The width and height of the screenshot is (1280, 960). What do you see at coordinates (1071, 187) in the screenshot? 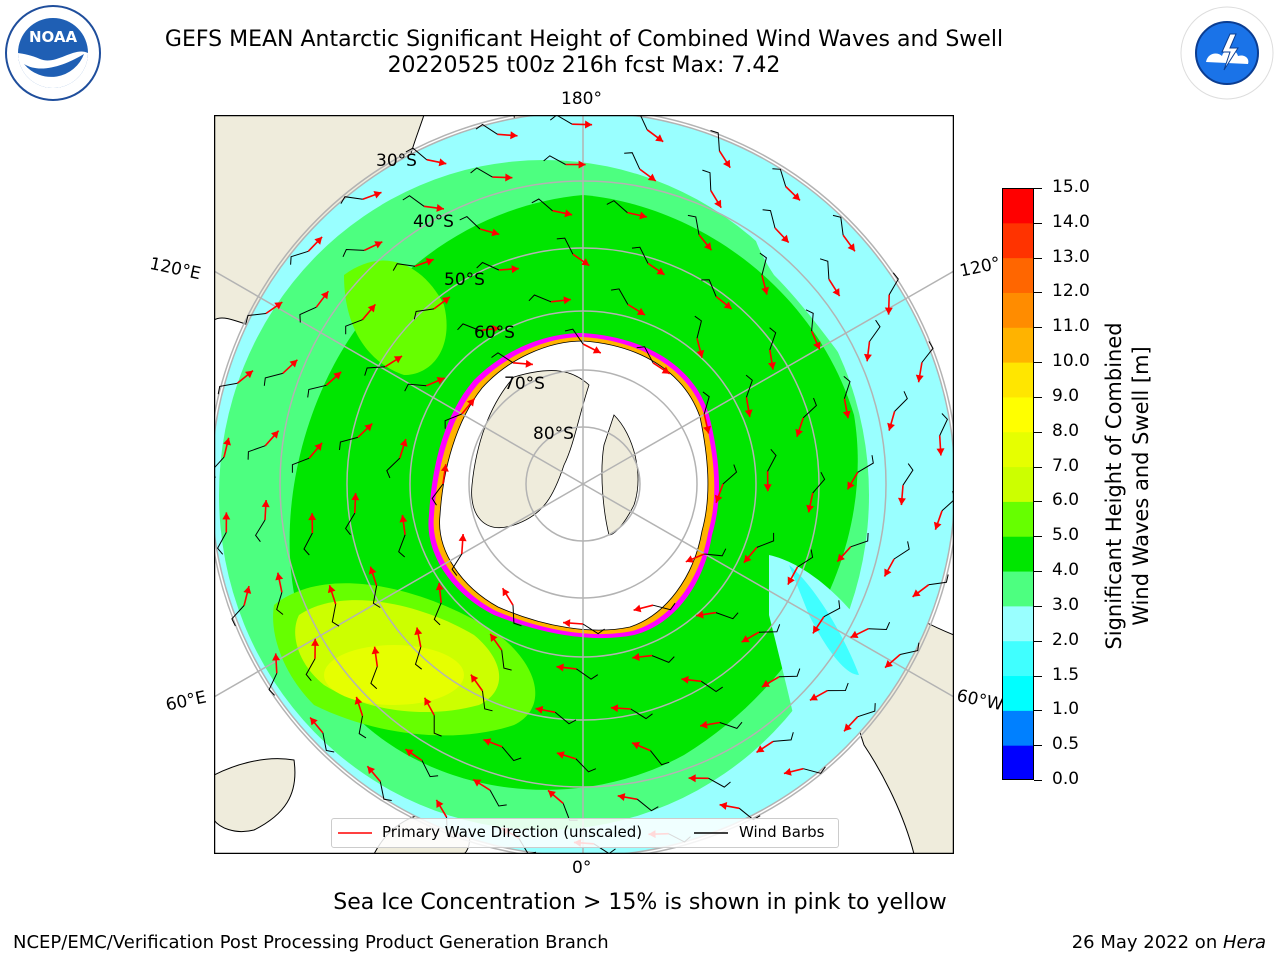
I see `colorbar-tick-label: 15.0` at bounding box center [1071, 187].